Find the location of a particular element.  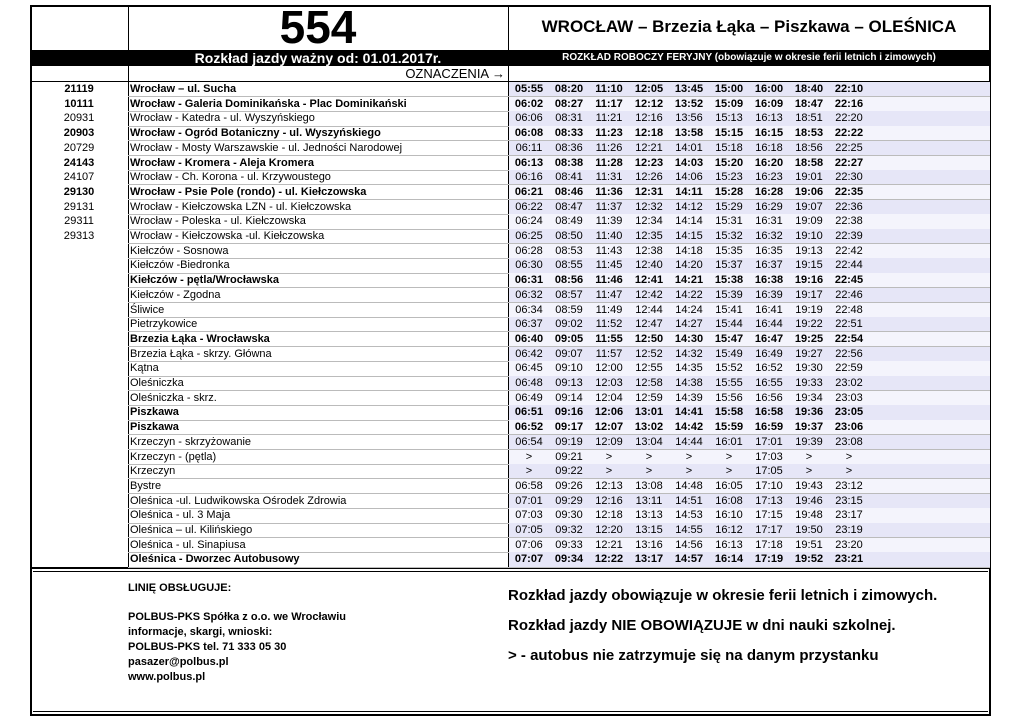

departure-time: 22:45 is located at coordinates (849, 280).